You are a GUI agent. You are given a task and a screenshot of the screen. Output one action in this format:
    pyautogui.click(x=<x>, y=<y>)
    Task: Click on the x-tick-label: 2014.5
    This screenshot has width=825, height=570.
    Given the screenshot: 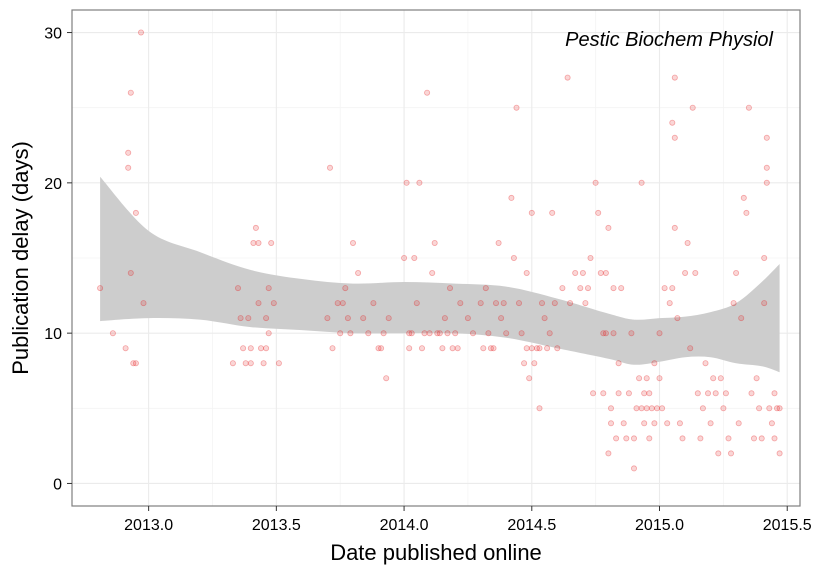 What is the action you would take?
    pyautogui.click(x=531, y=525)
    